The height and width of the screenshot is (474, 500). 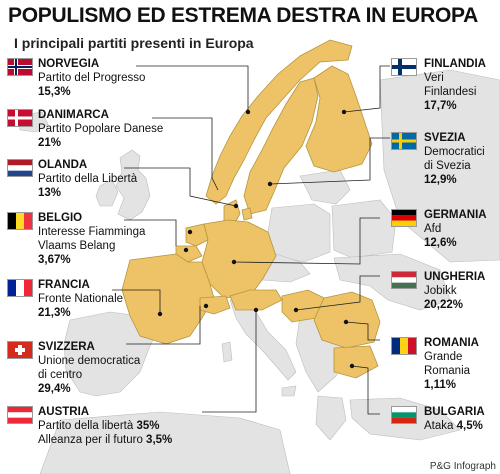 I want to click on page-title: POPULISMO ED ESTREMA DESTRA IN EUROPA, so click(x=243, y=15).